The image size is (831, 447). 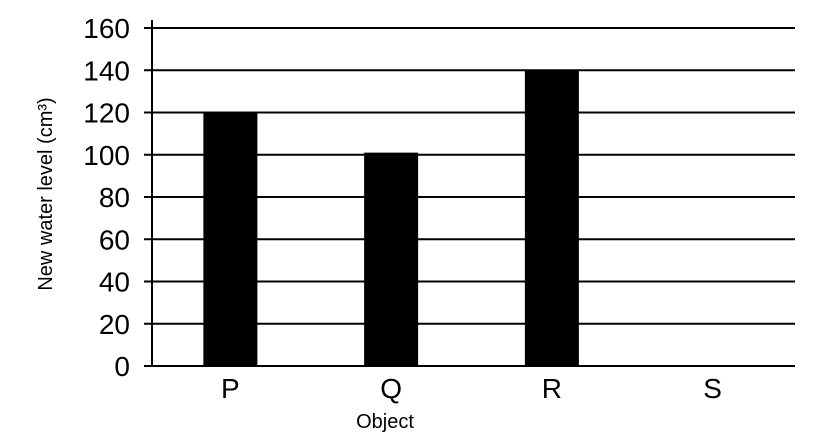 I want to click on y-tick-label-80: 80, so click(x=114, y=197).